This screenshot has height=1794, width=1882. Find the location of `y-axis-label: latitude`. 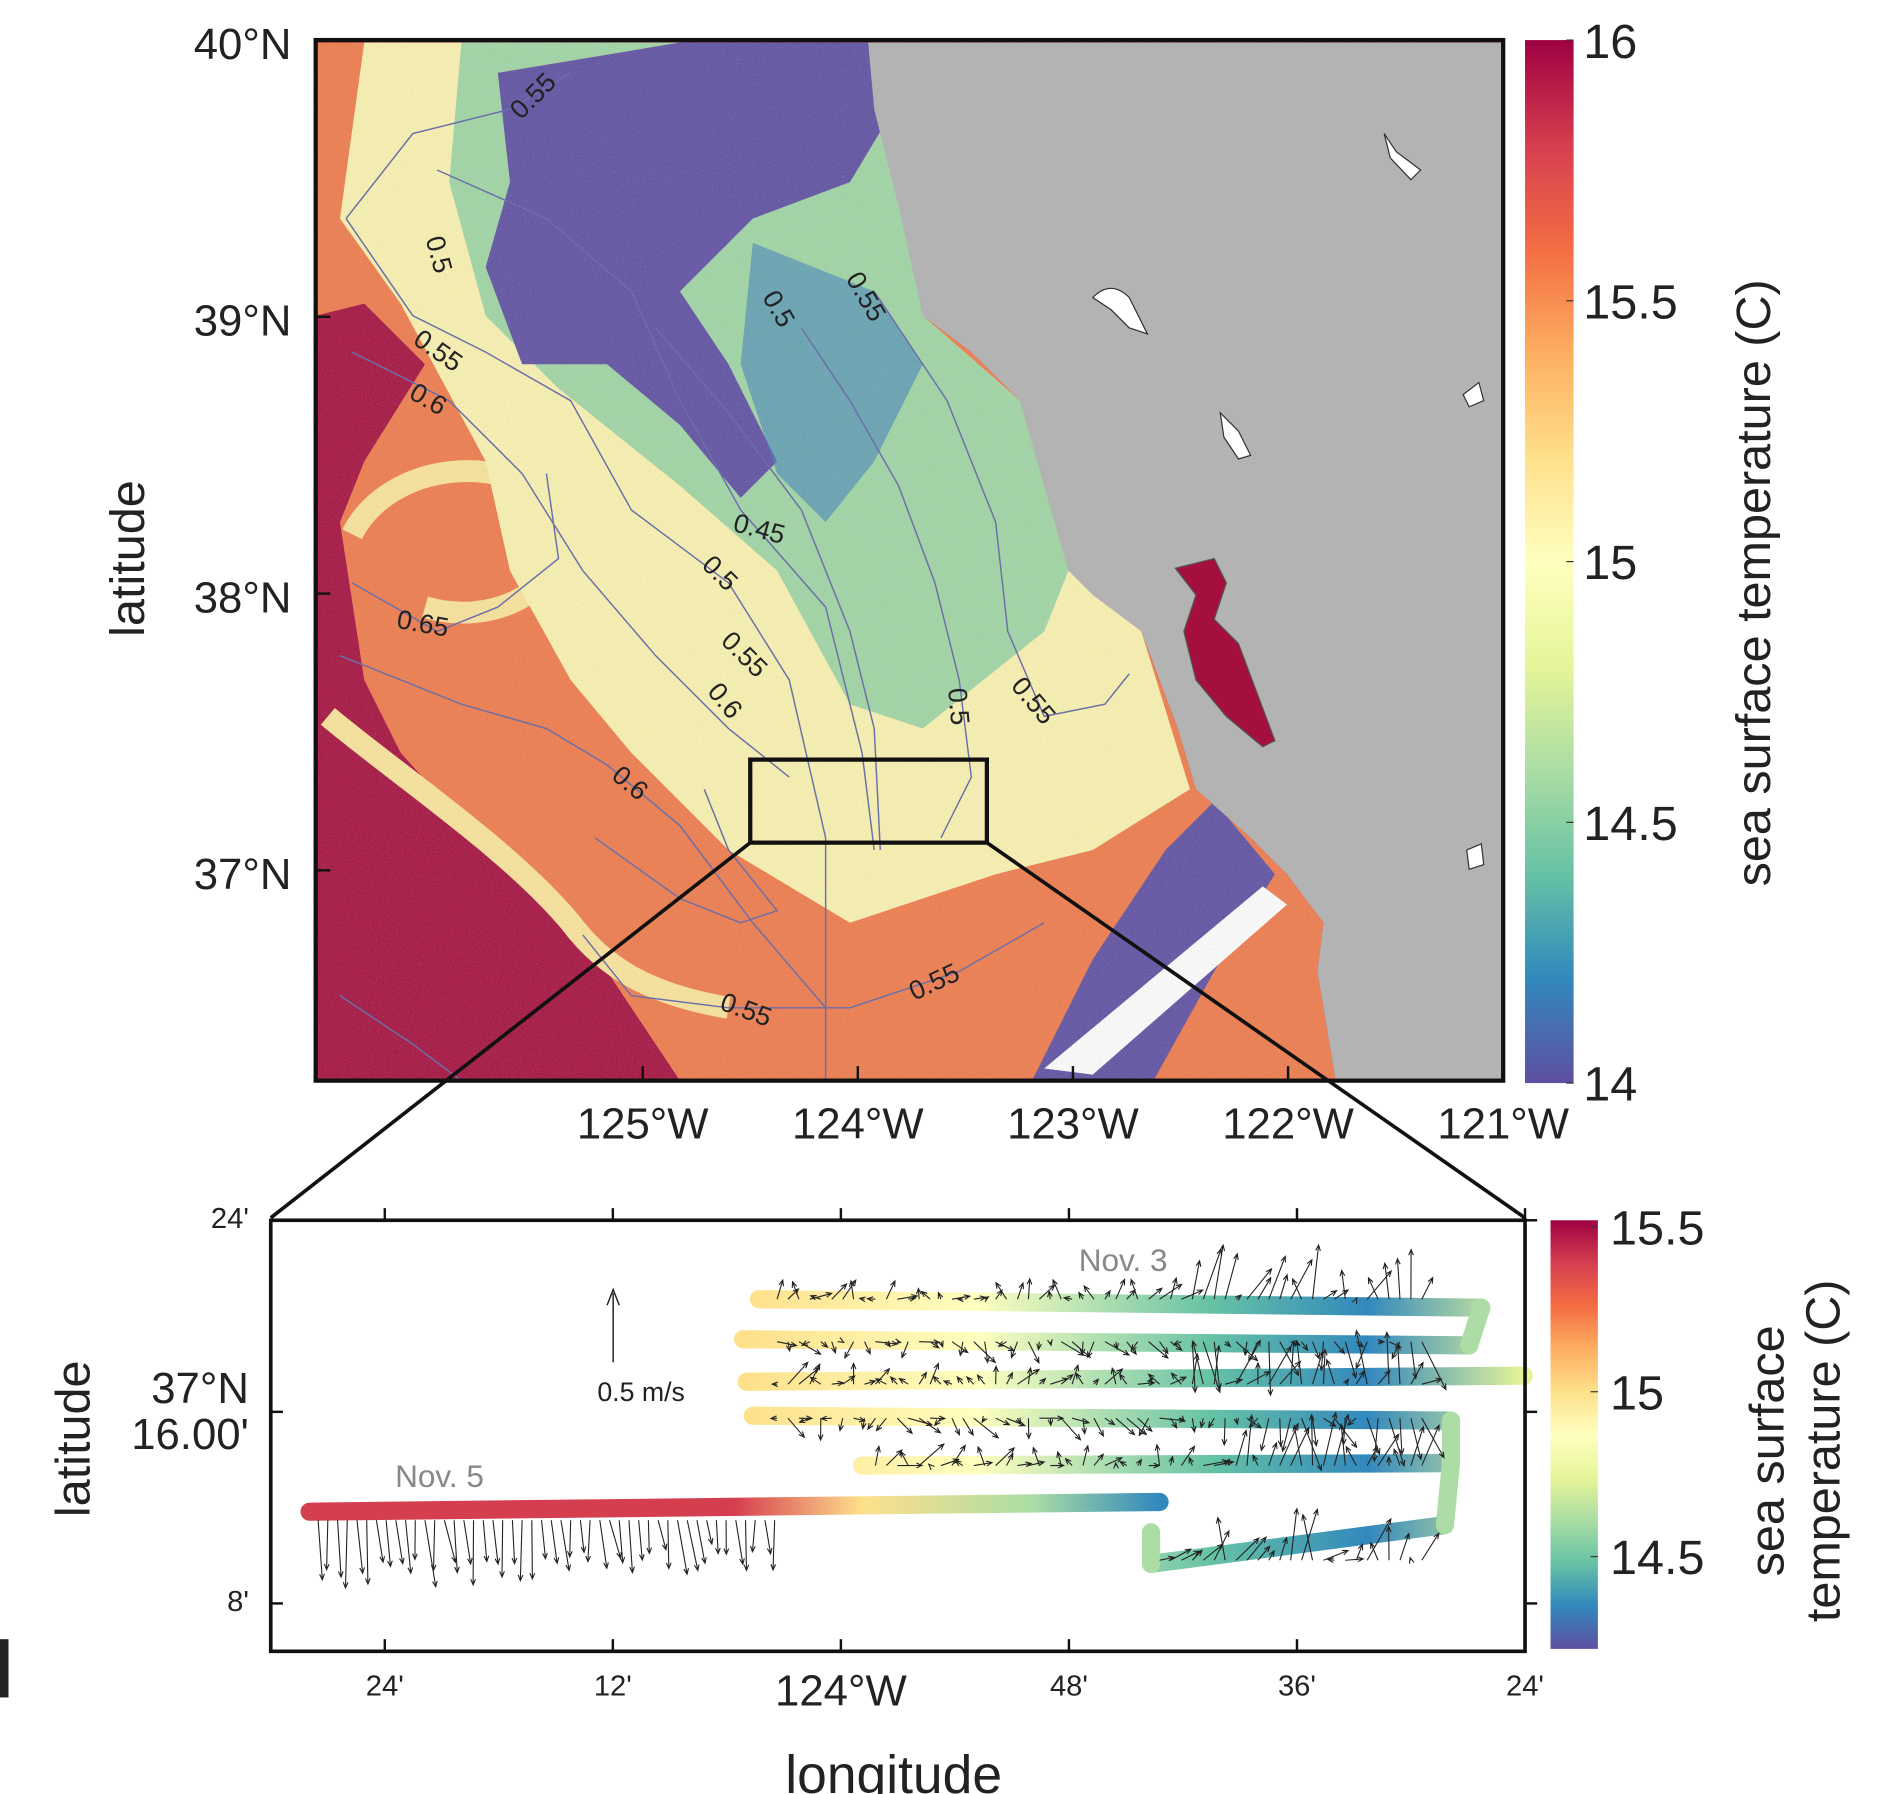

y-axis-label: latitude is located at coordinates (73, 1439).